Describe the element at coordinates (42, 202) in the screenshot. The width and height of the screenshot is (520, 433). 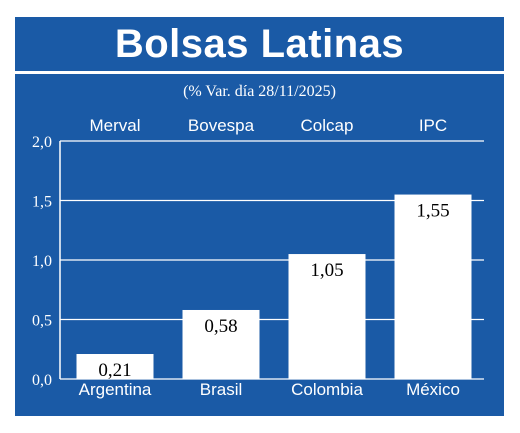
I see `y-tick-label: 1,5` at that location.